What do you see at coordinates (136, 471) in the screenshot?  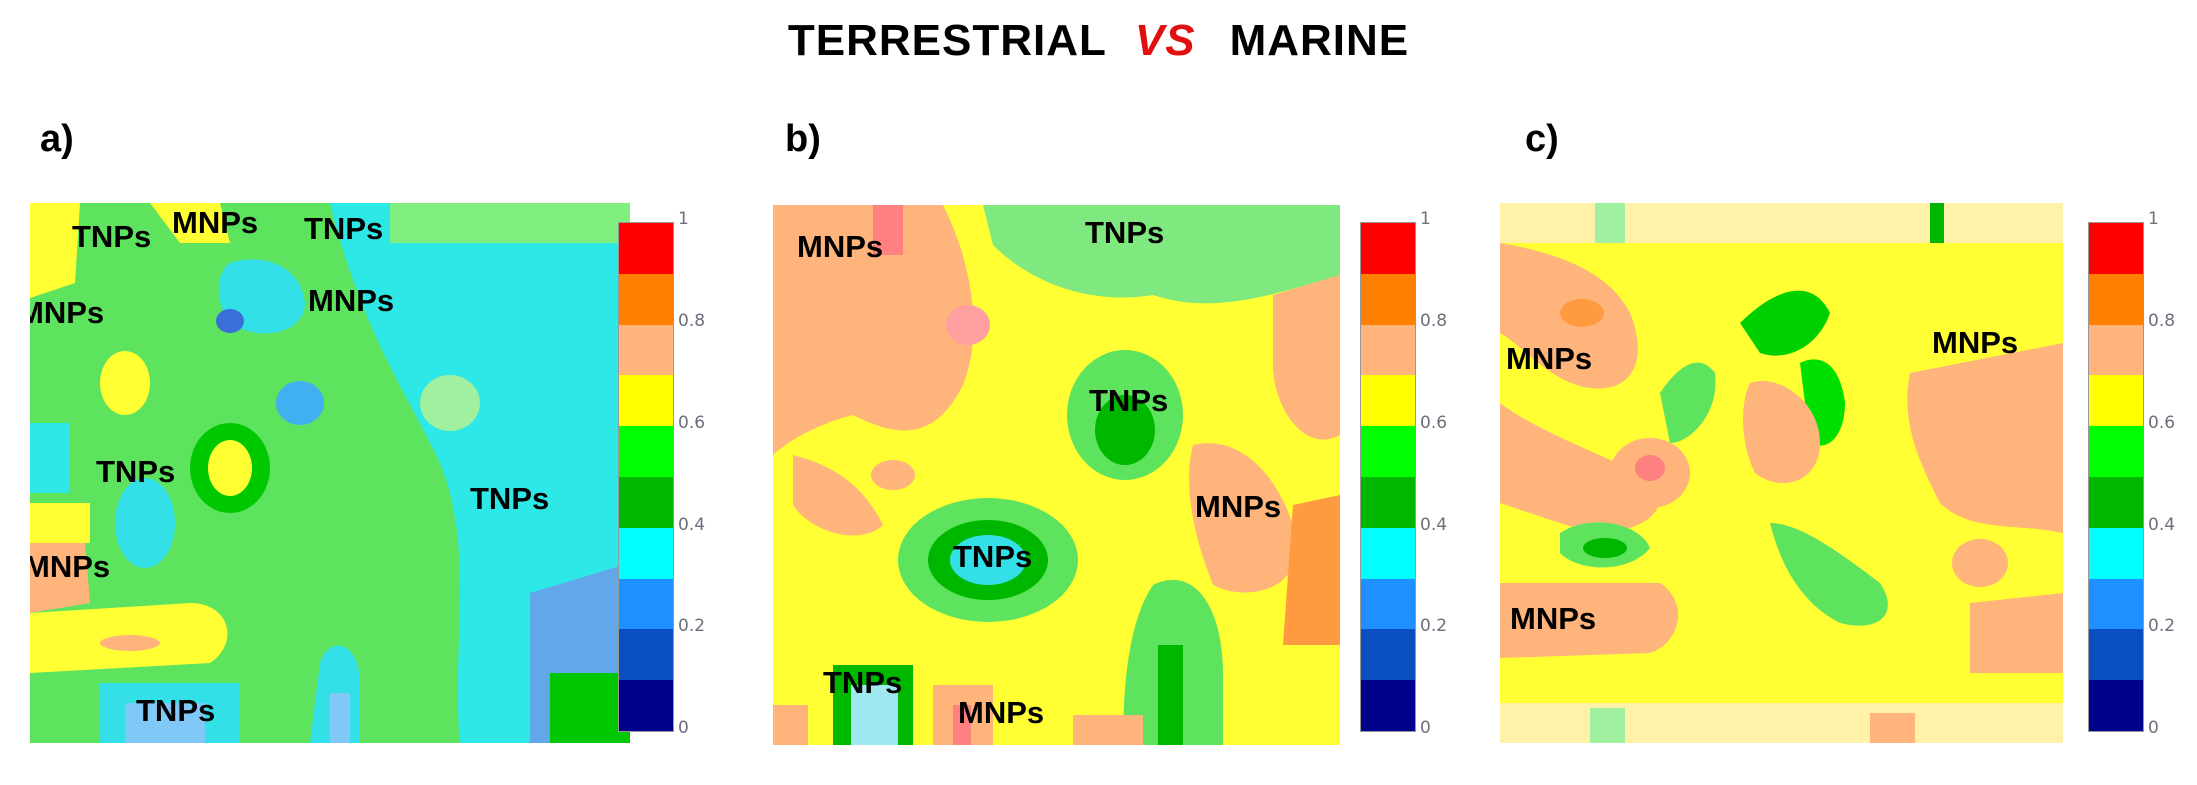 I see `annotation-a-6: TNPs` at bounding box center [136, 471].